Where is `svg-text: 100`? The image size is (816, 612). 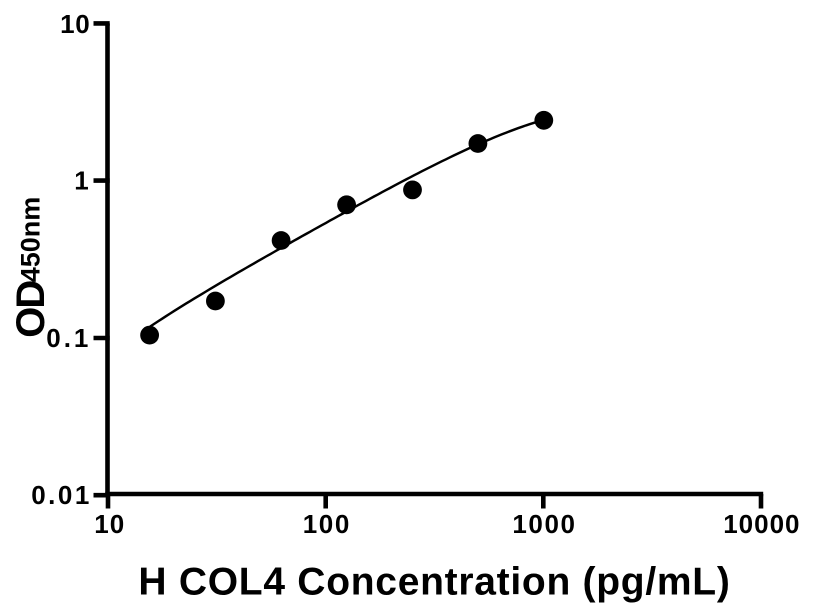 svg-text: 100 is located at coordinates (327, 524).